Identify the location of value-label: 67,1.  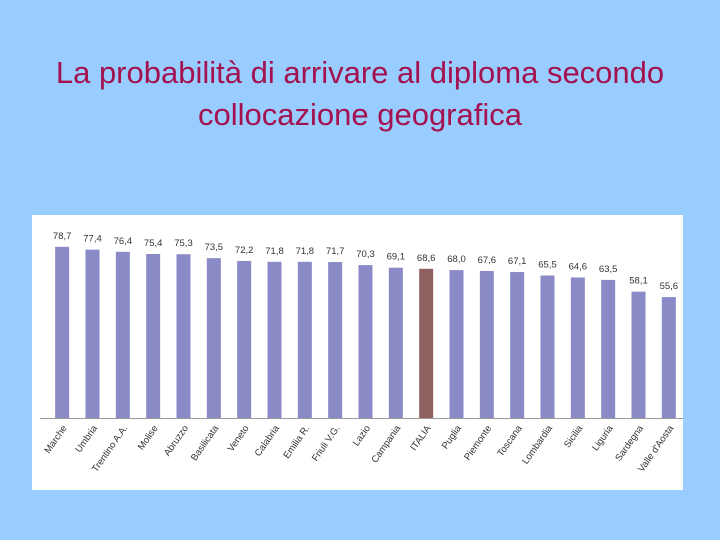
(517, 261).